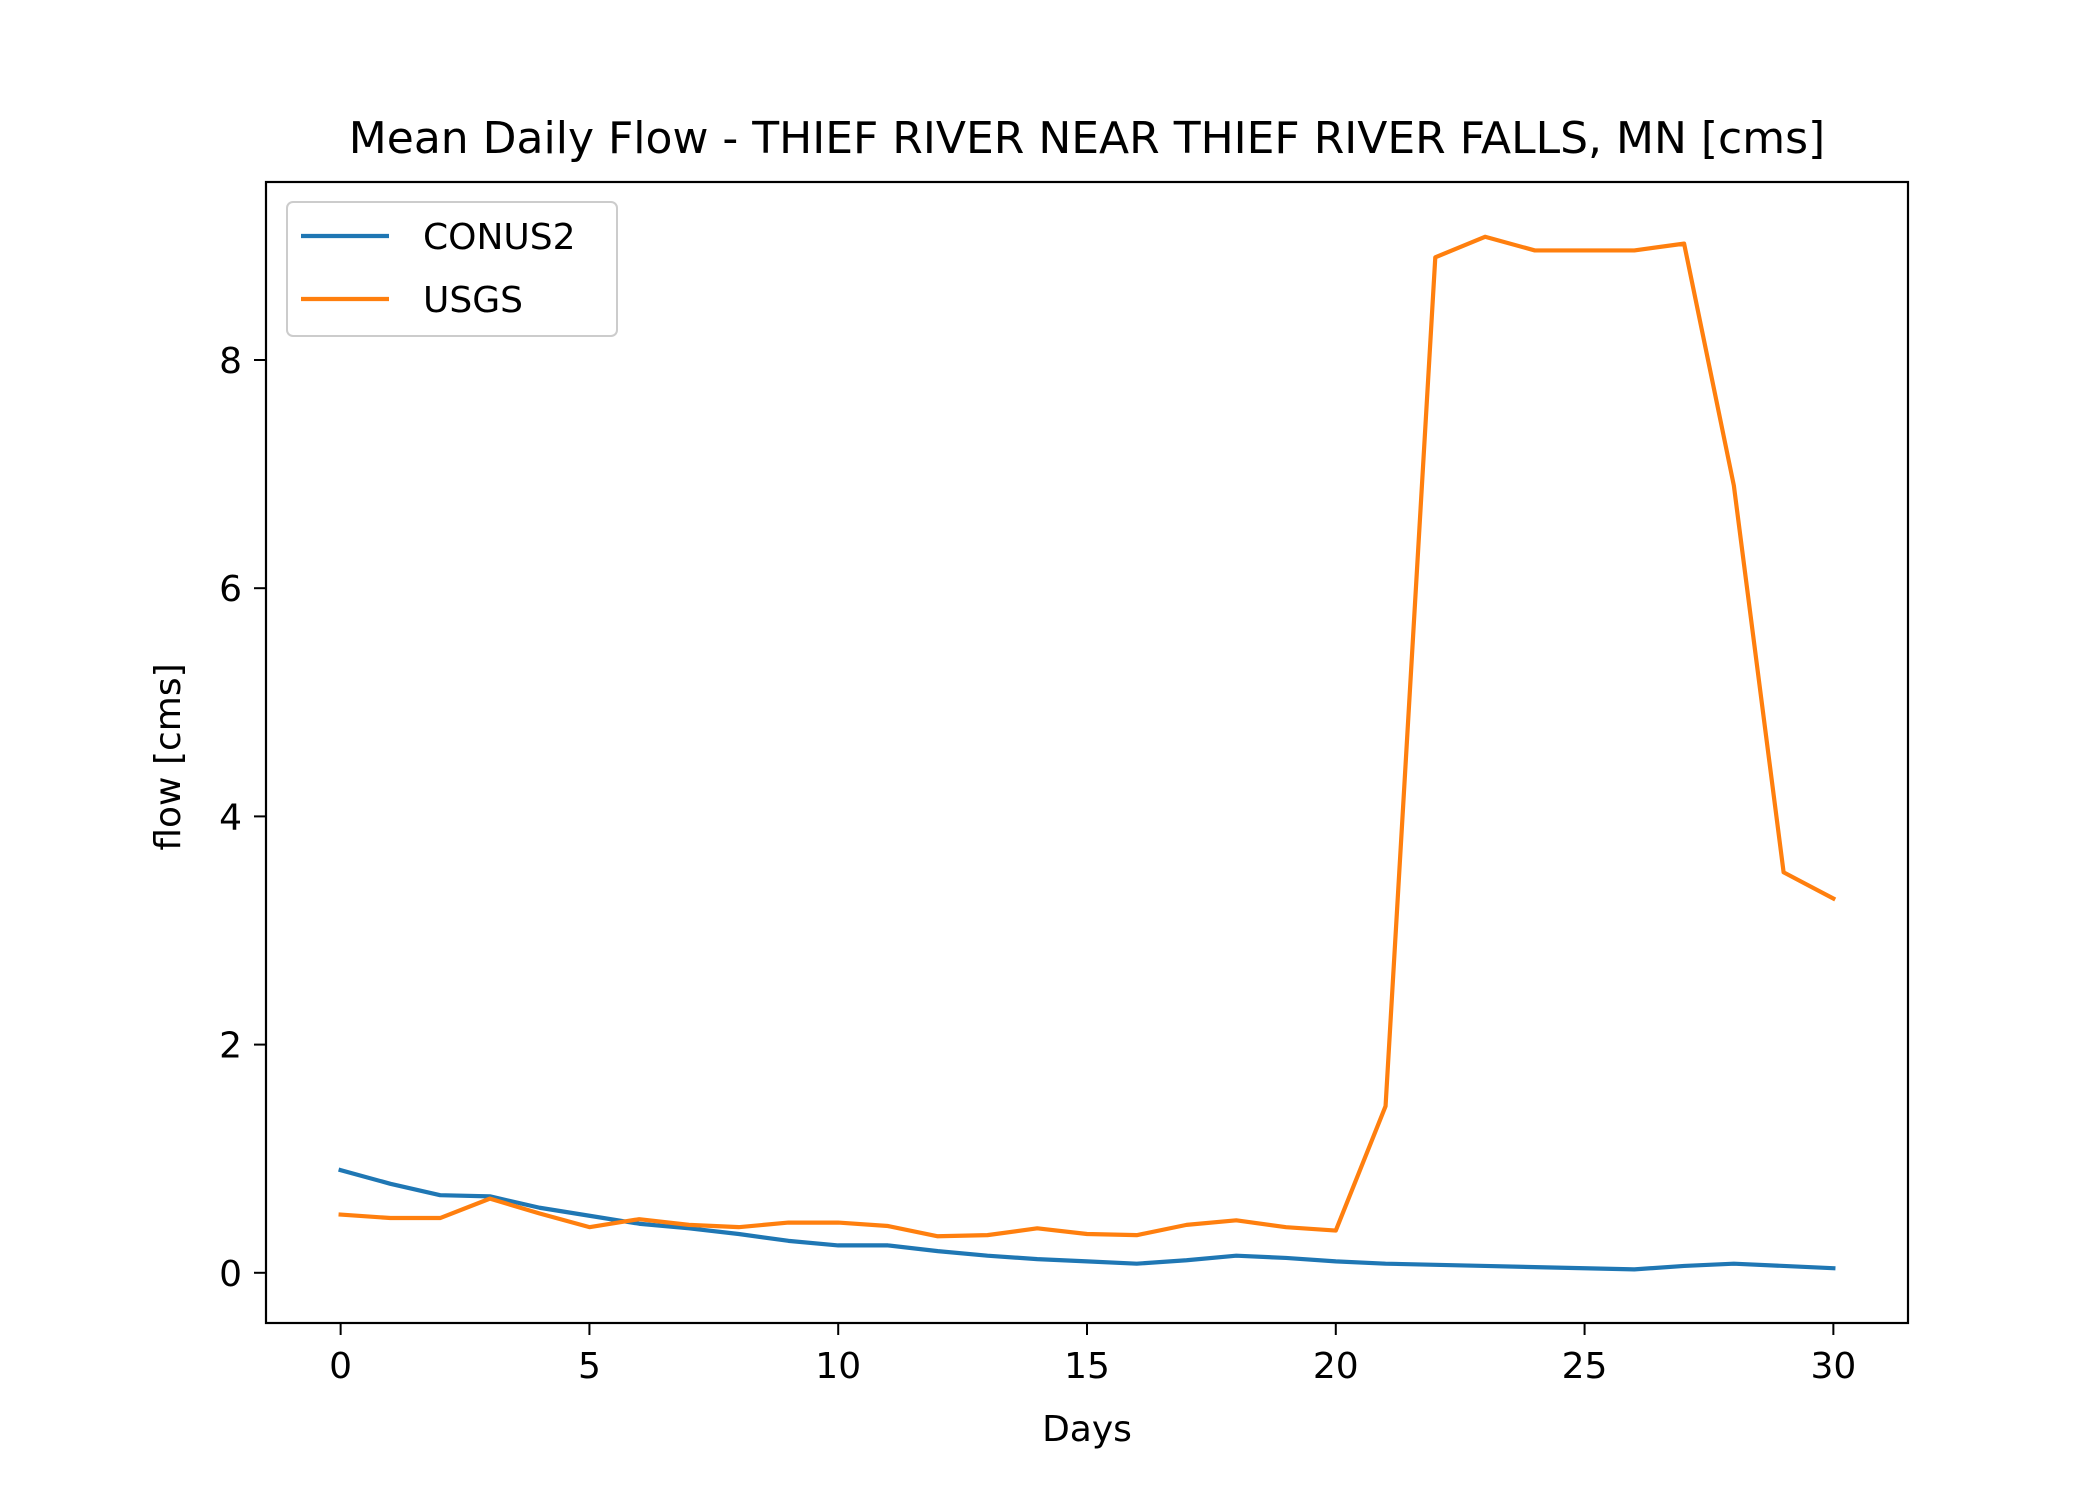 The height and width of the screenshot is (1500, 2100). I want to click on y-axis-label: flow [cms], so click(168, 756).